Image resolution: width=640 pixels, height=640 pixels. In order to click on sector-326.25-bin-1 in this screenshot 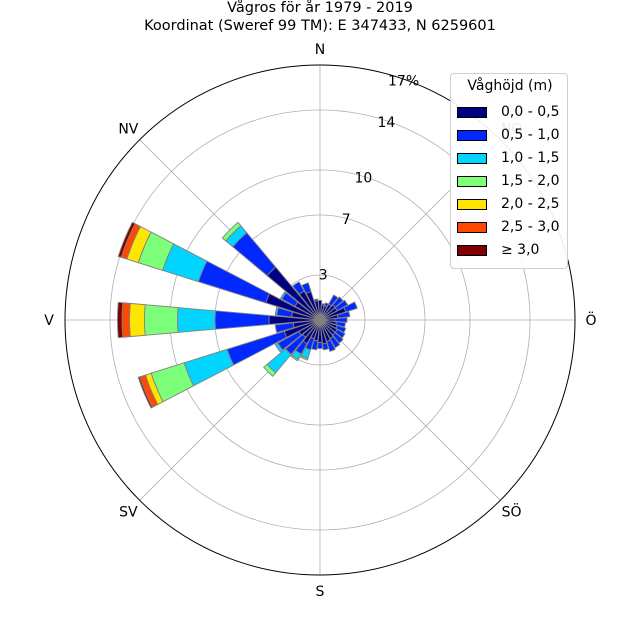, I will do `click(298, 288)`.